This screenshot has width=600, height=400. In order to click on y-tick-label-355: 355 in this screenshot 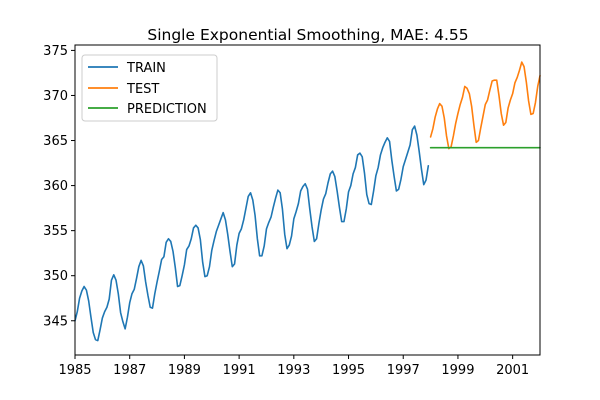, I will do `click(55, 231)`.